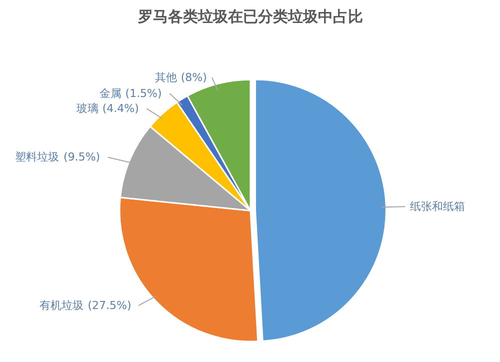  What do you see at coordinates (437, 207) in the screenshot?
I see `slice-label: 纸张和纸箱` at bounding box center [437, 207].